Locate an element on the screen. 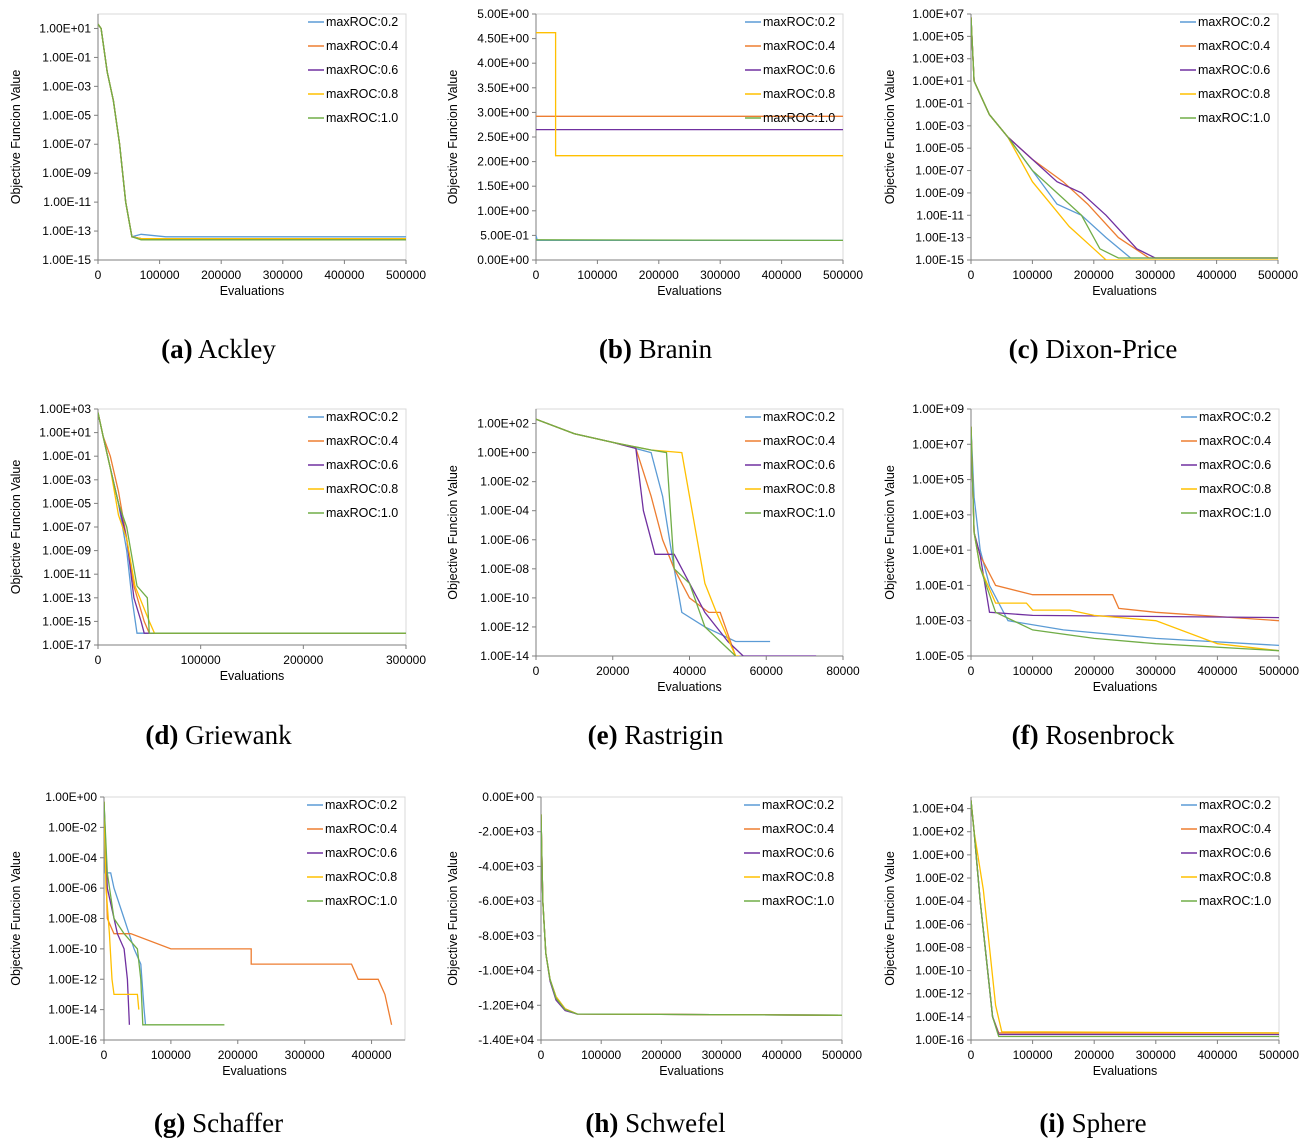 This screenshot has height=1142, width=1312. y-tick-label: 1.00E-04 is located at coordinates (504, 511).